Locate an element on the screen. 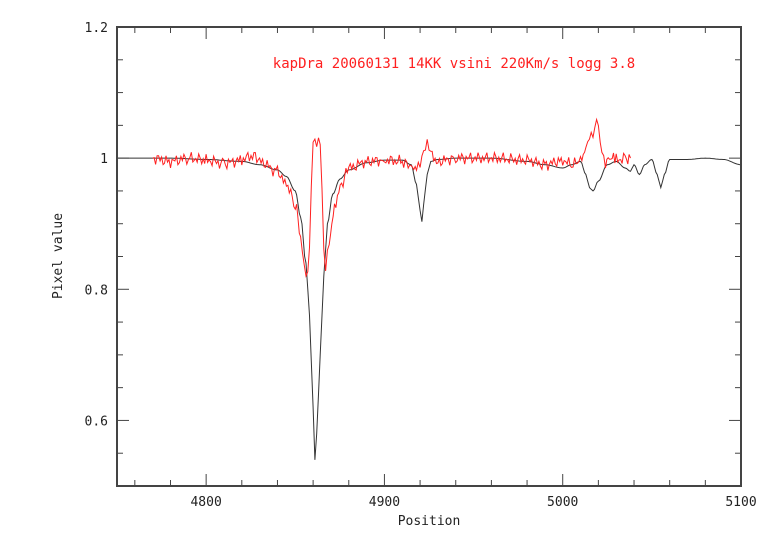 The width and height of the screenshot is (782, 542). y-axis-label: Pixel value is located at coordinates (58, 256).